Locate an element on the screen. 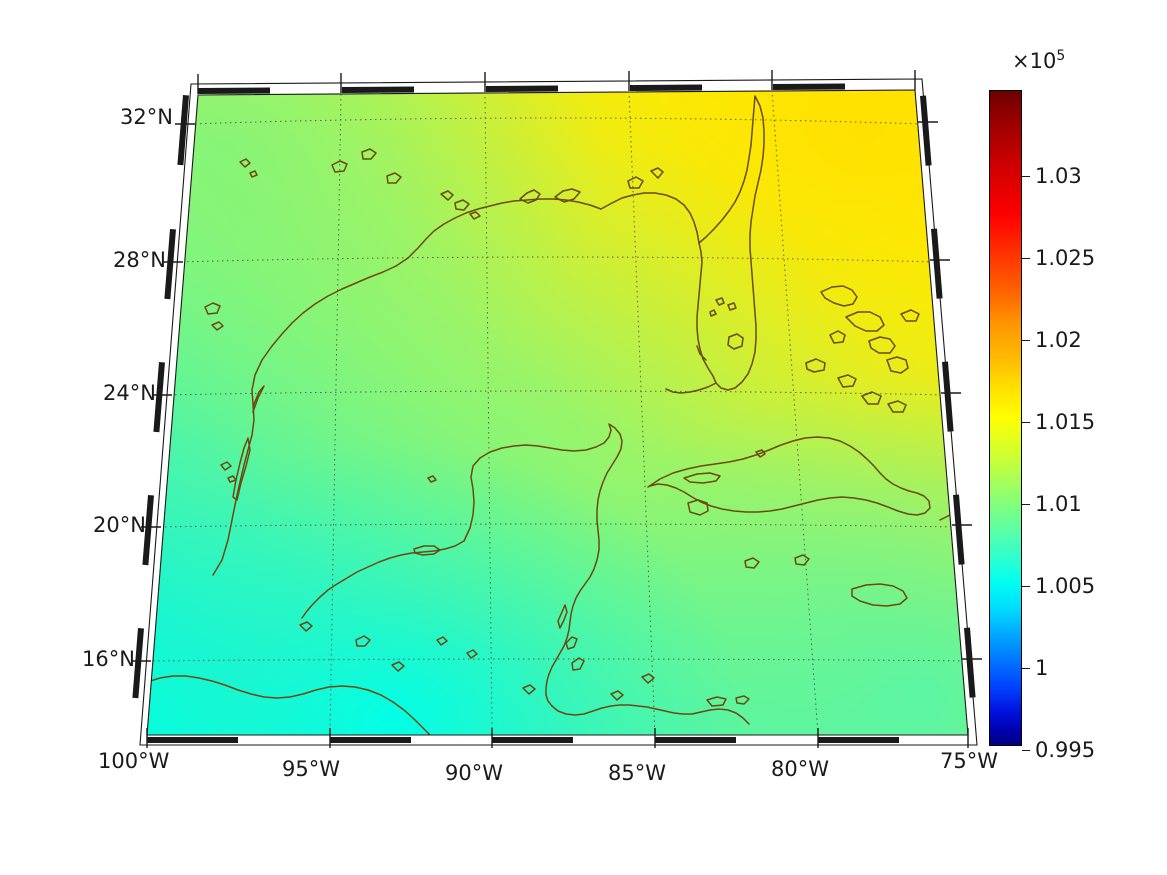 This screenshot has height=875, width=1167. colorbar-exponent-mantissa: ×10 is located at coordinates (1034, 61).